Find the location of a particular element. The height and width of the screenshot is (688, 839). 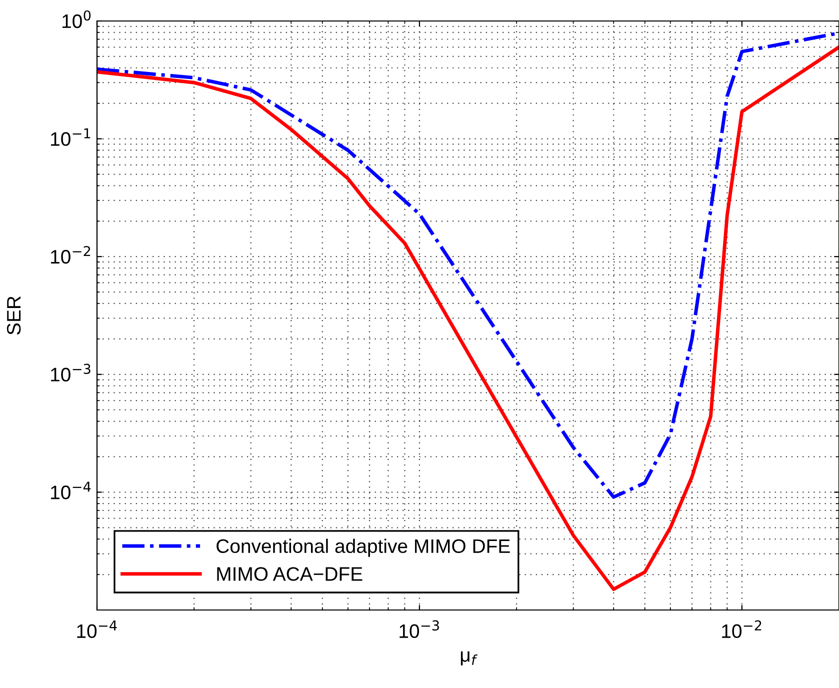

x-tick-label: 10$^{−4}$ is located at coordinates (97, 629).